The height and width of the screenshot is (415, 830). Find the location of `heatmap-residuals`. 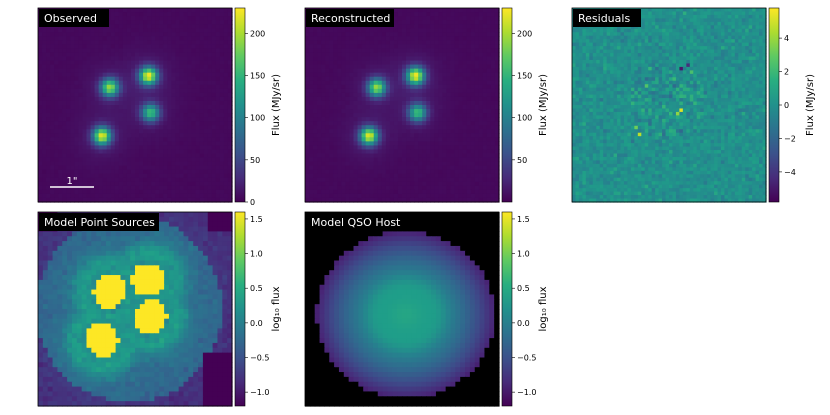

heatmap-residuals is located at coordinates (669, 105).